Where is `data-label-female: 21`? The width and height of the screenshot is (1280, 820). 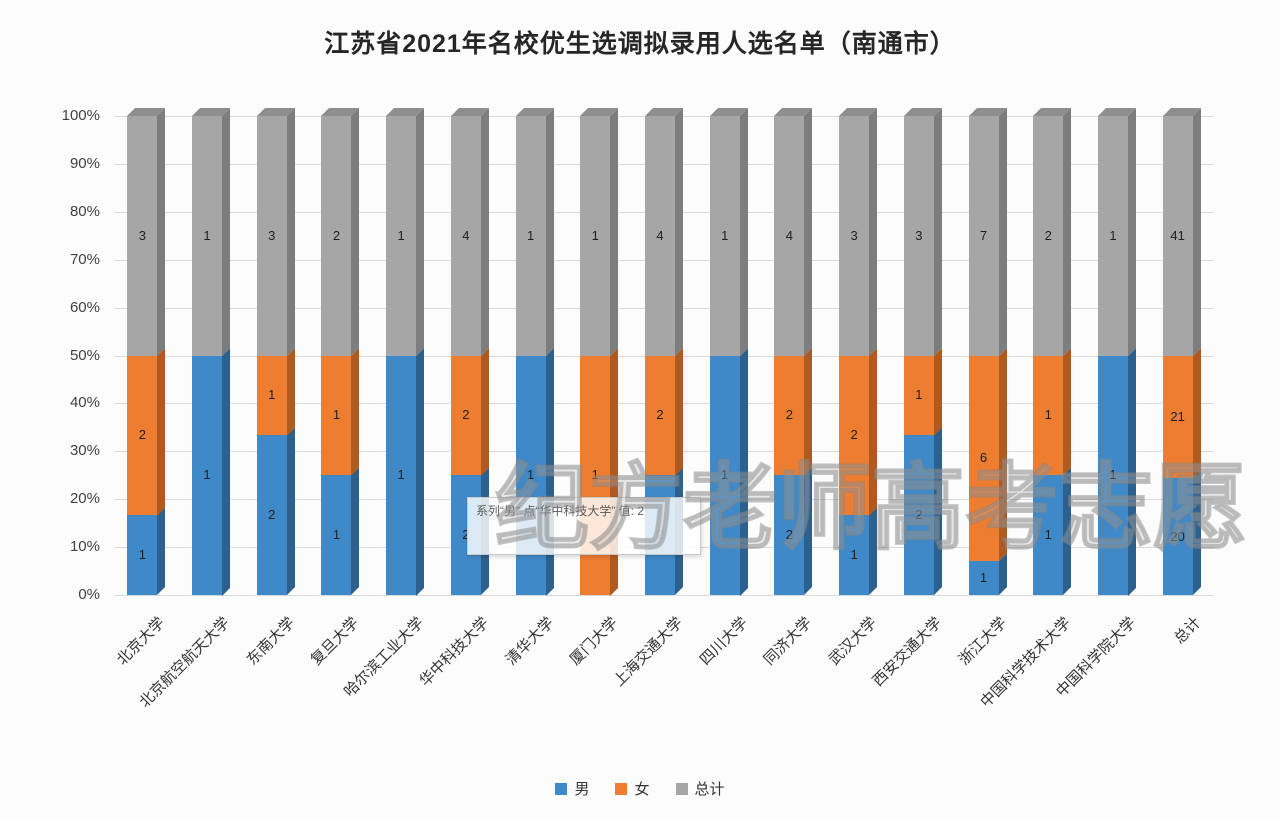
data-label-female: 21 is located at coordinates (1177, 416).